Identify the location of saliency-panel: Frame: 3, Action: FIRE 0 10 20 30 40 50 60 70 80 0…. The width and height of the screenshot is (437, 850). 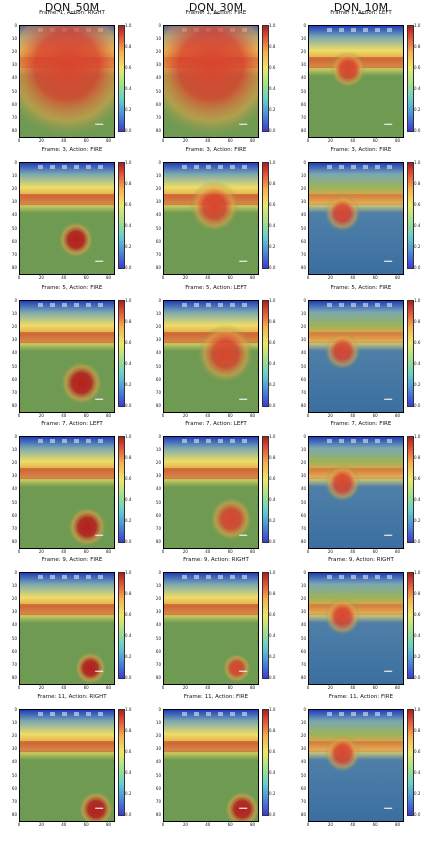
(72, 215).